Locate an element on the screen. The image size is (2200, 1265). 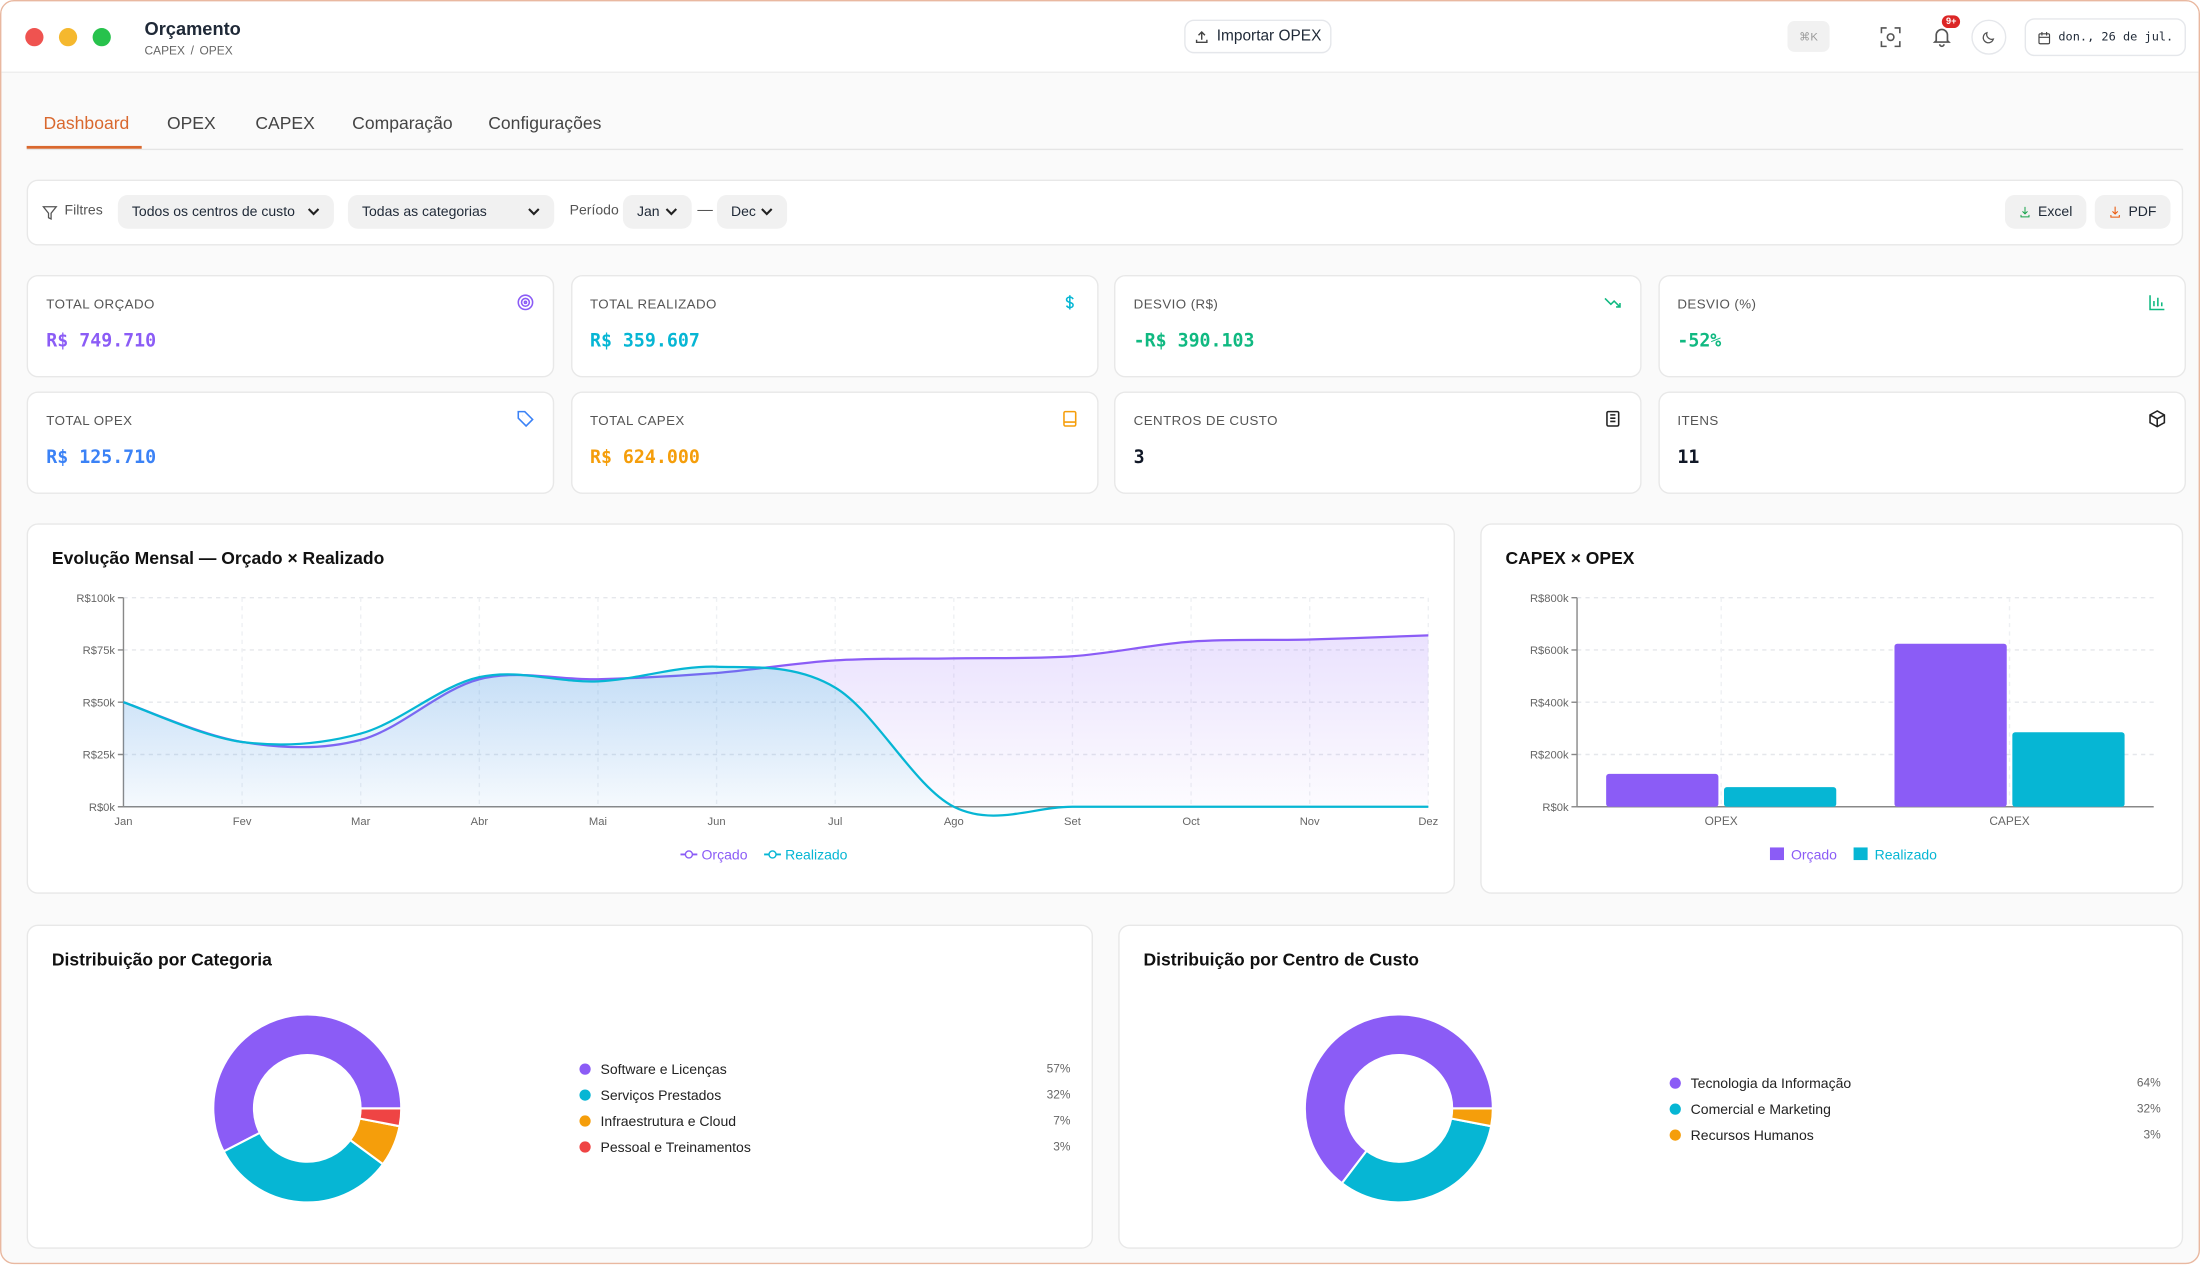
tab: Comparação is located at coordinates (402, 123).